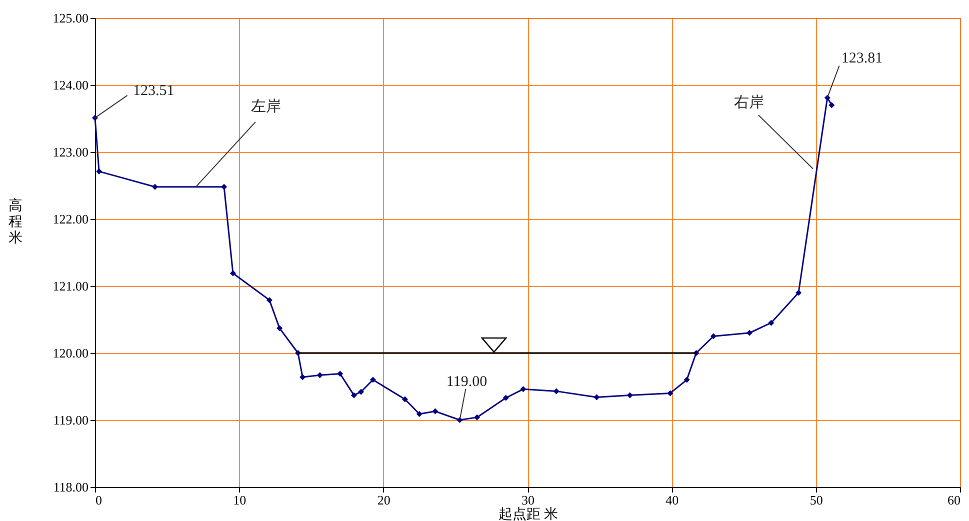 The image size is (969, 521). I want to click on annotation: 左岸, so click(265, 106).